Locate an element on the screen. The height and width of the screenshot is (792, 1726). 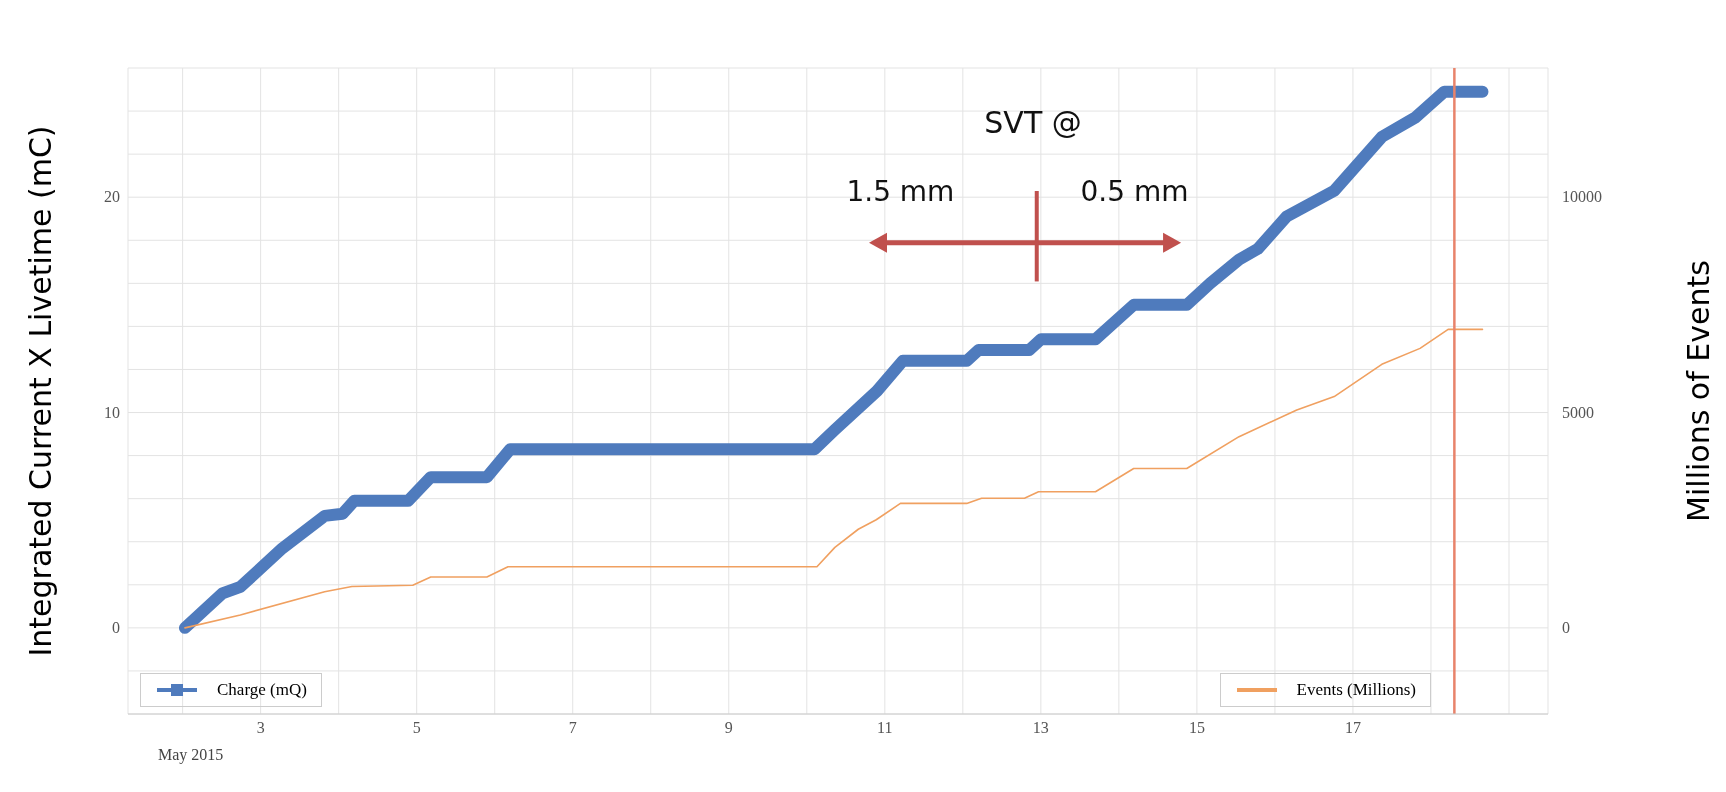
x-tick-label: 15 is located at coordinates (1196, 728).